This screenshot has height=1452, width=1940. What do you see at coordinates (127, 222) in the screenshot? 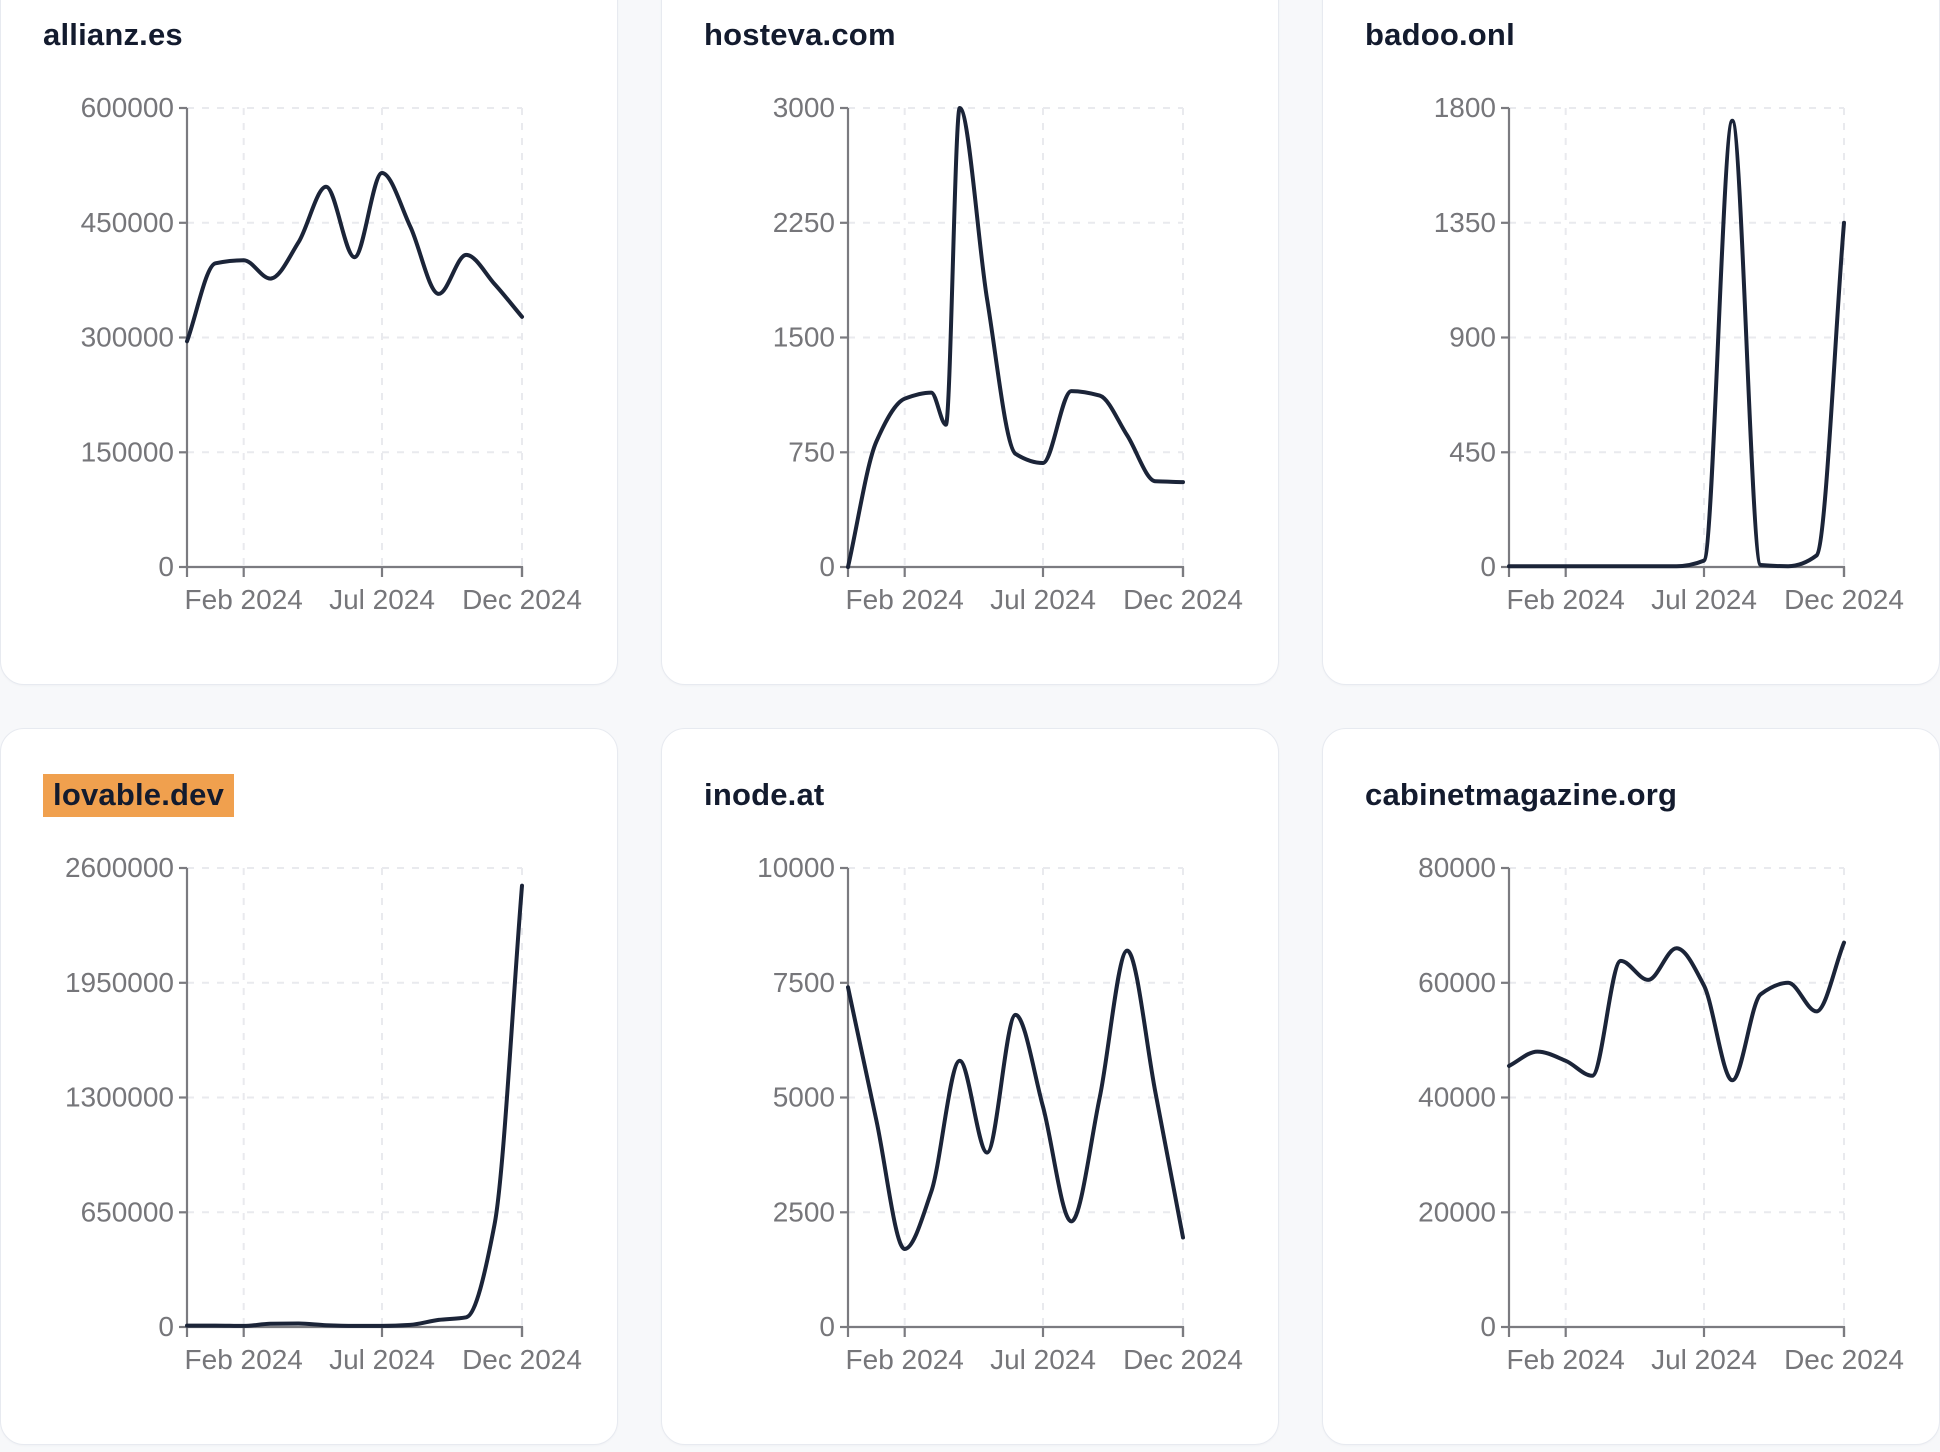
I see `y-tick-label: 450000` at bounding box center [127, 222].